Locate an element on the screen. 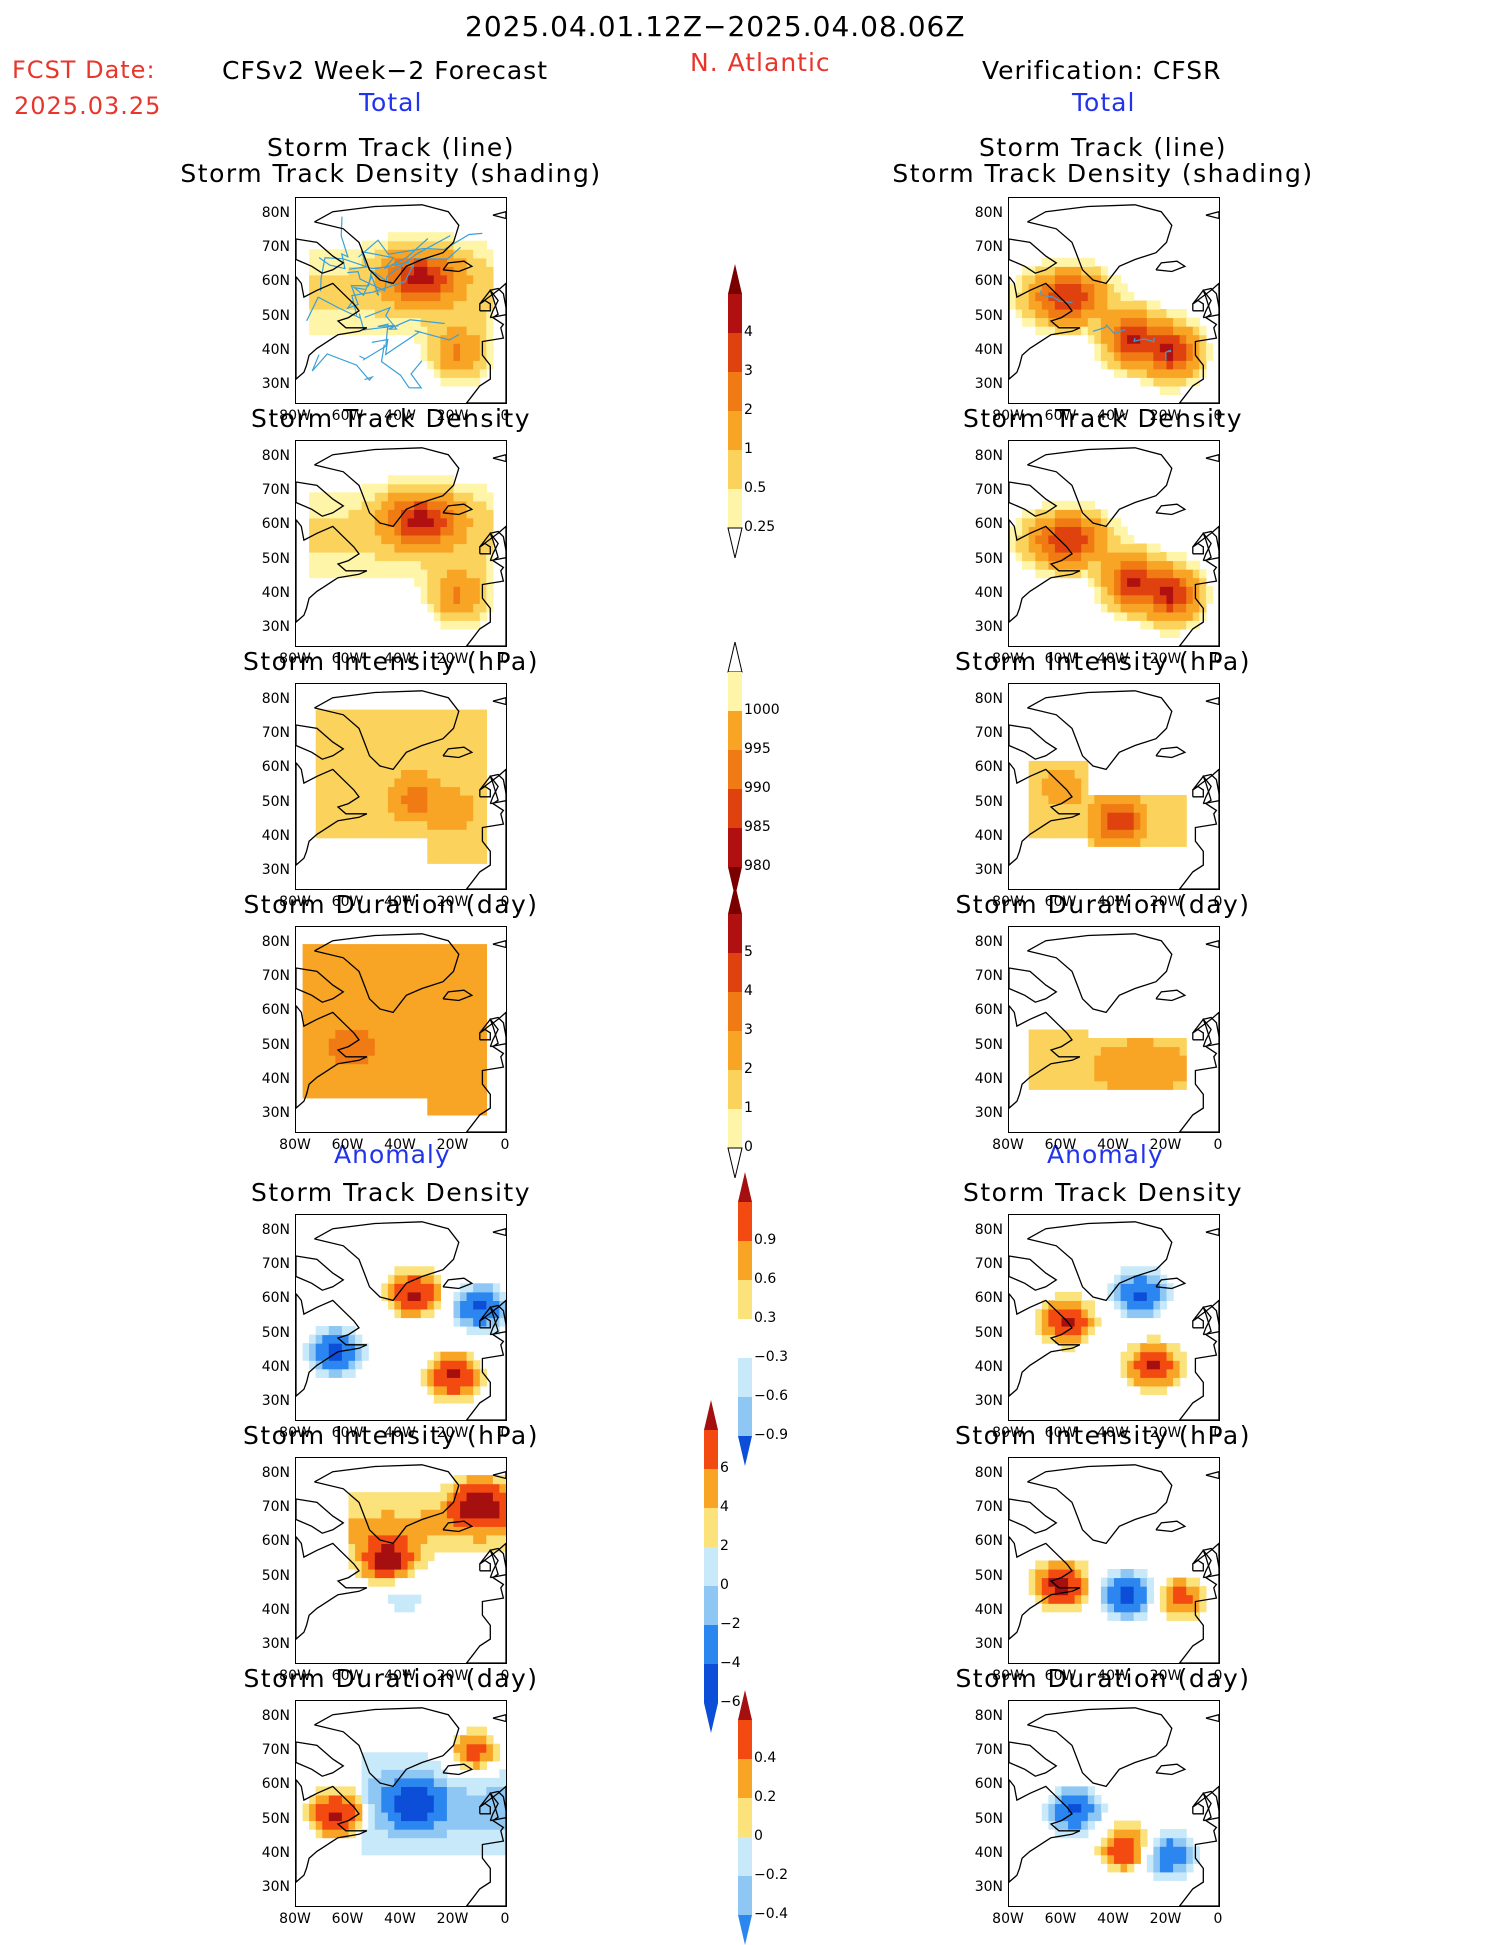 This screenshot has width=1487, height=1945. lat-tick-label: 80N is located at coordinates (988, 699).